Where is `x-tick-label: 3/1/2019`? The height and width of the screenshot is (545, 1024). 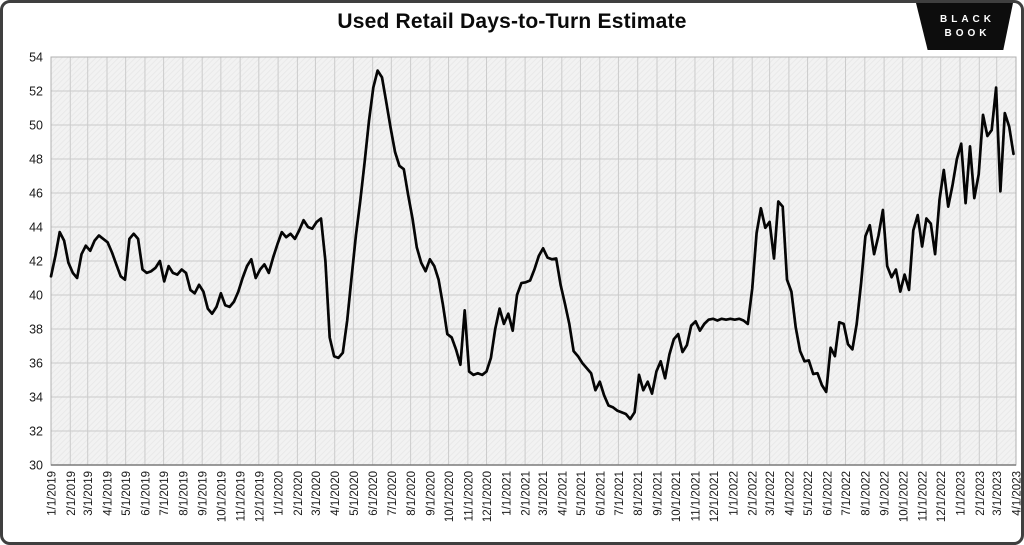
x-tick-label: 3/1/2019 is located at coordinates (89, 493).